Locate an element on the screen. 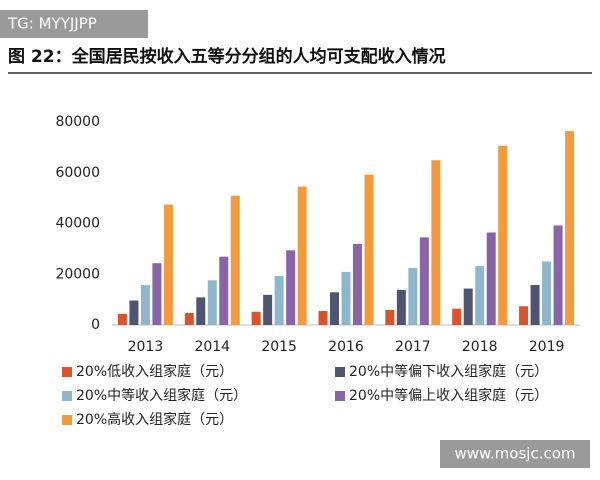 This screenshot has width=600, height=480. watermark: TG: MYYJJPP is located at coordinates (52, 24).